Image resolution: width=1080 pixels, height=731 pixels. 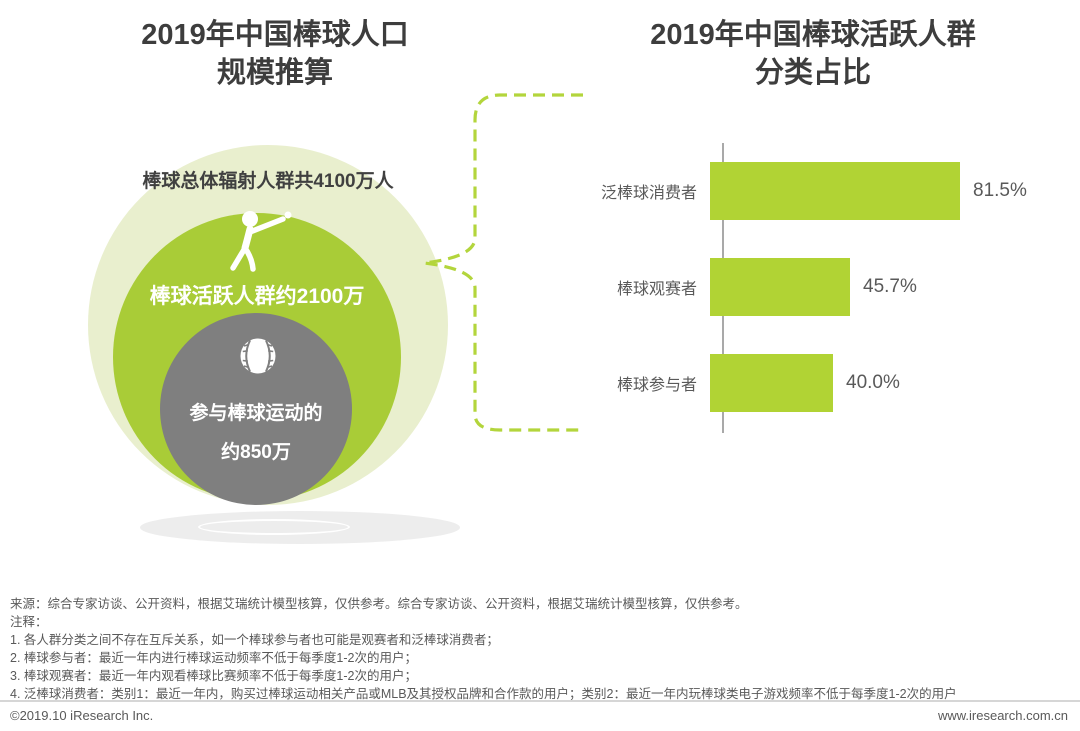 I want to click on note-3: 3. 棒球观赛者：最近一年内观看棒球比赛频率不低于每季度1-2次的用户；, so click(x=213, y=676).